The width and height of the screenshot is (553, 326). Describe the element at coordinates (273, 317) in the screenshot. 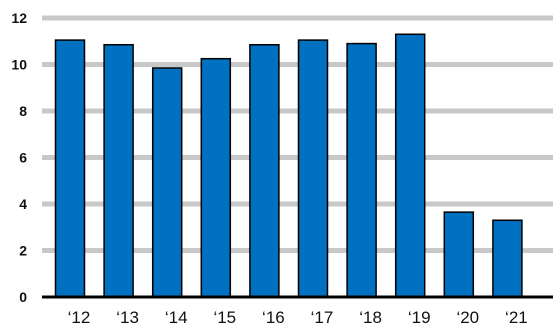

I see `x-tick-4: ‘16` at that location.